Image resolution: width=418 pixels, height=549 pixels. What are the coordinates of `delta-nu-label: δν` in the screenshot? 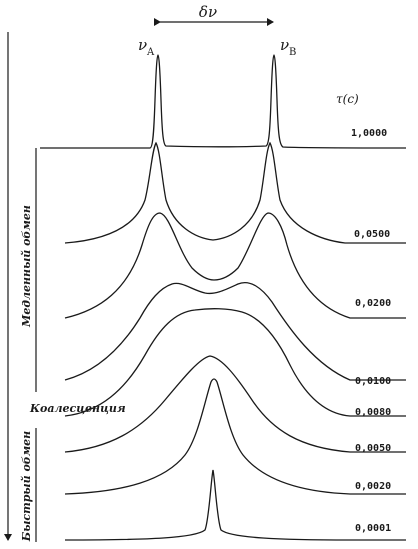 It's located at (208, 12).